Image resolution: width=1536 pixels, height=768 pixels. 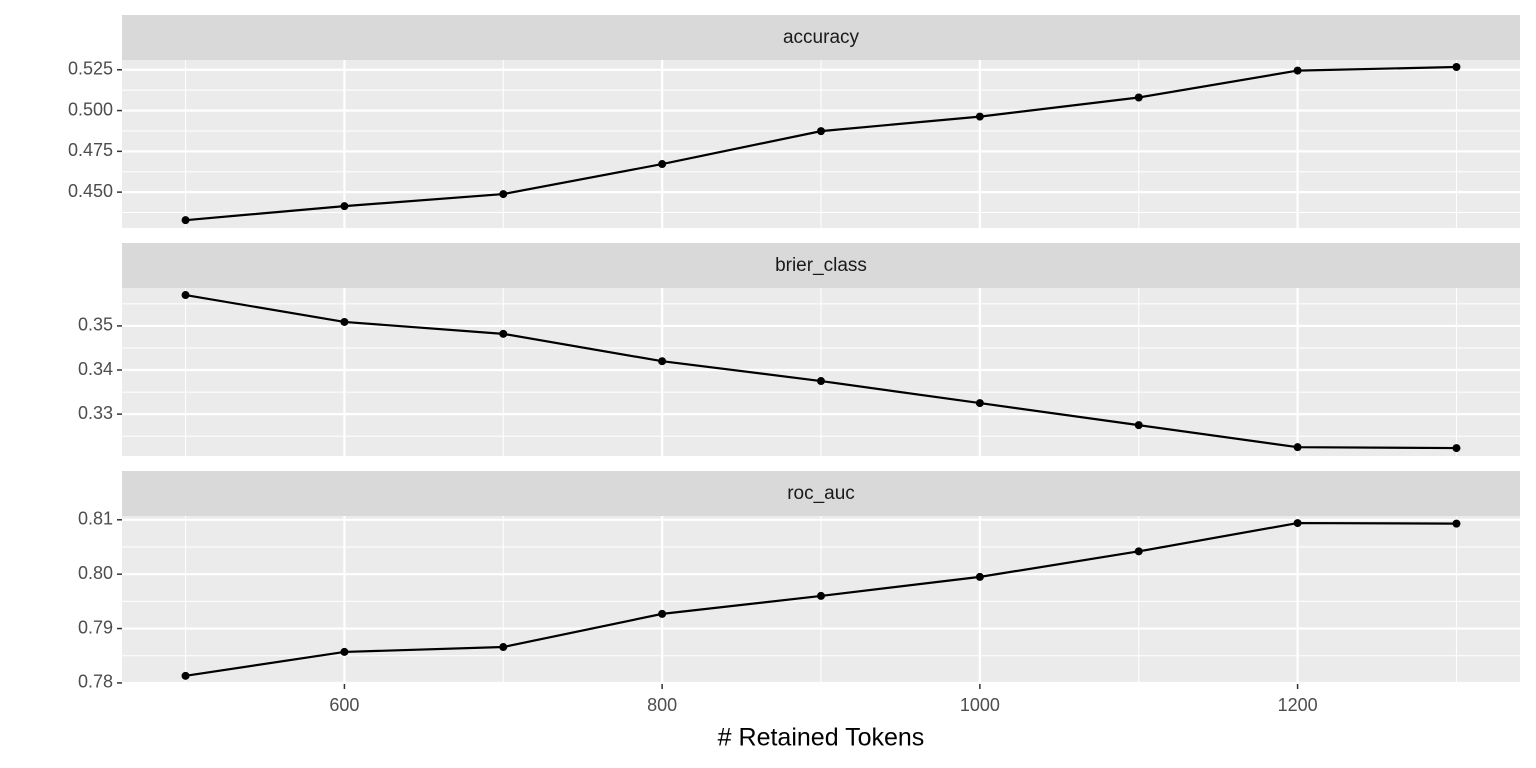 I want to click on y-tick-label: 0.500, so click(x=90, y=109).